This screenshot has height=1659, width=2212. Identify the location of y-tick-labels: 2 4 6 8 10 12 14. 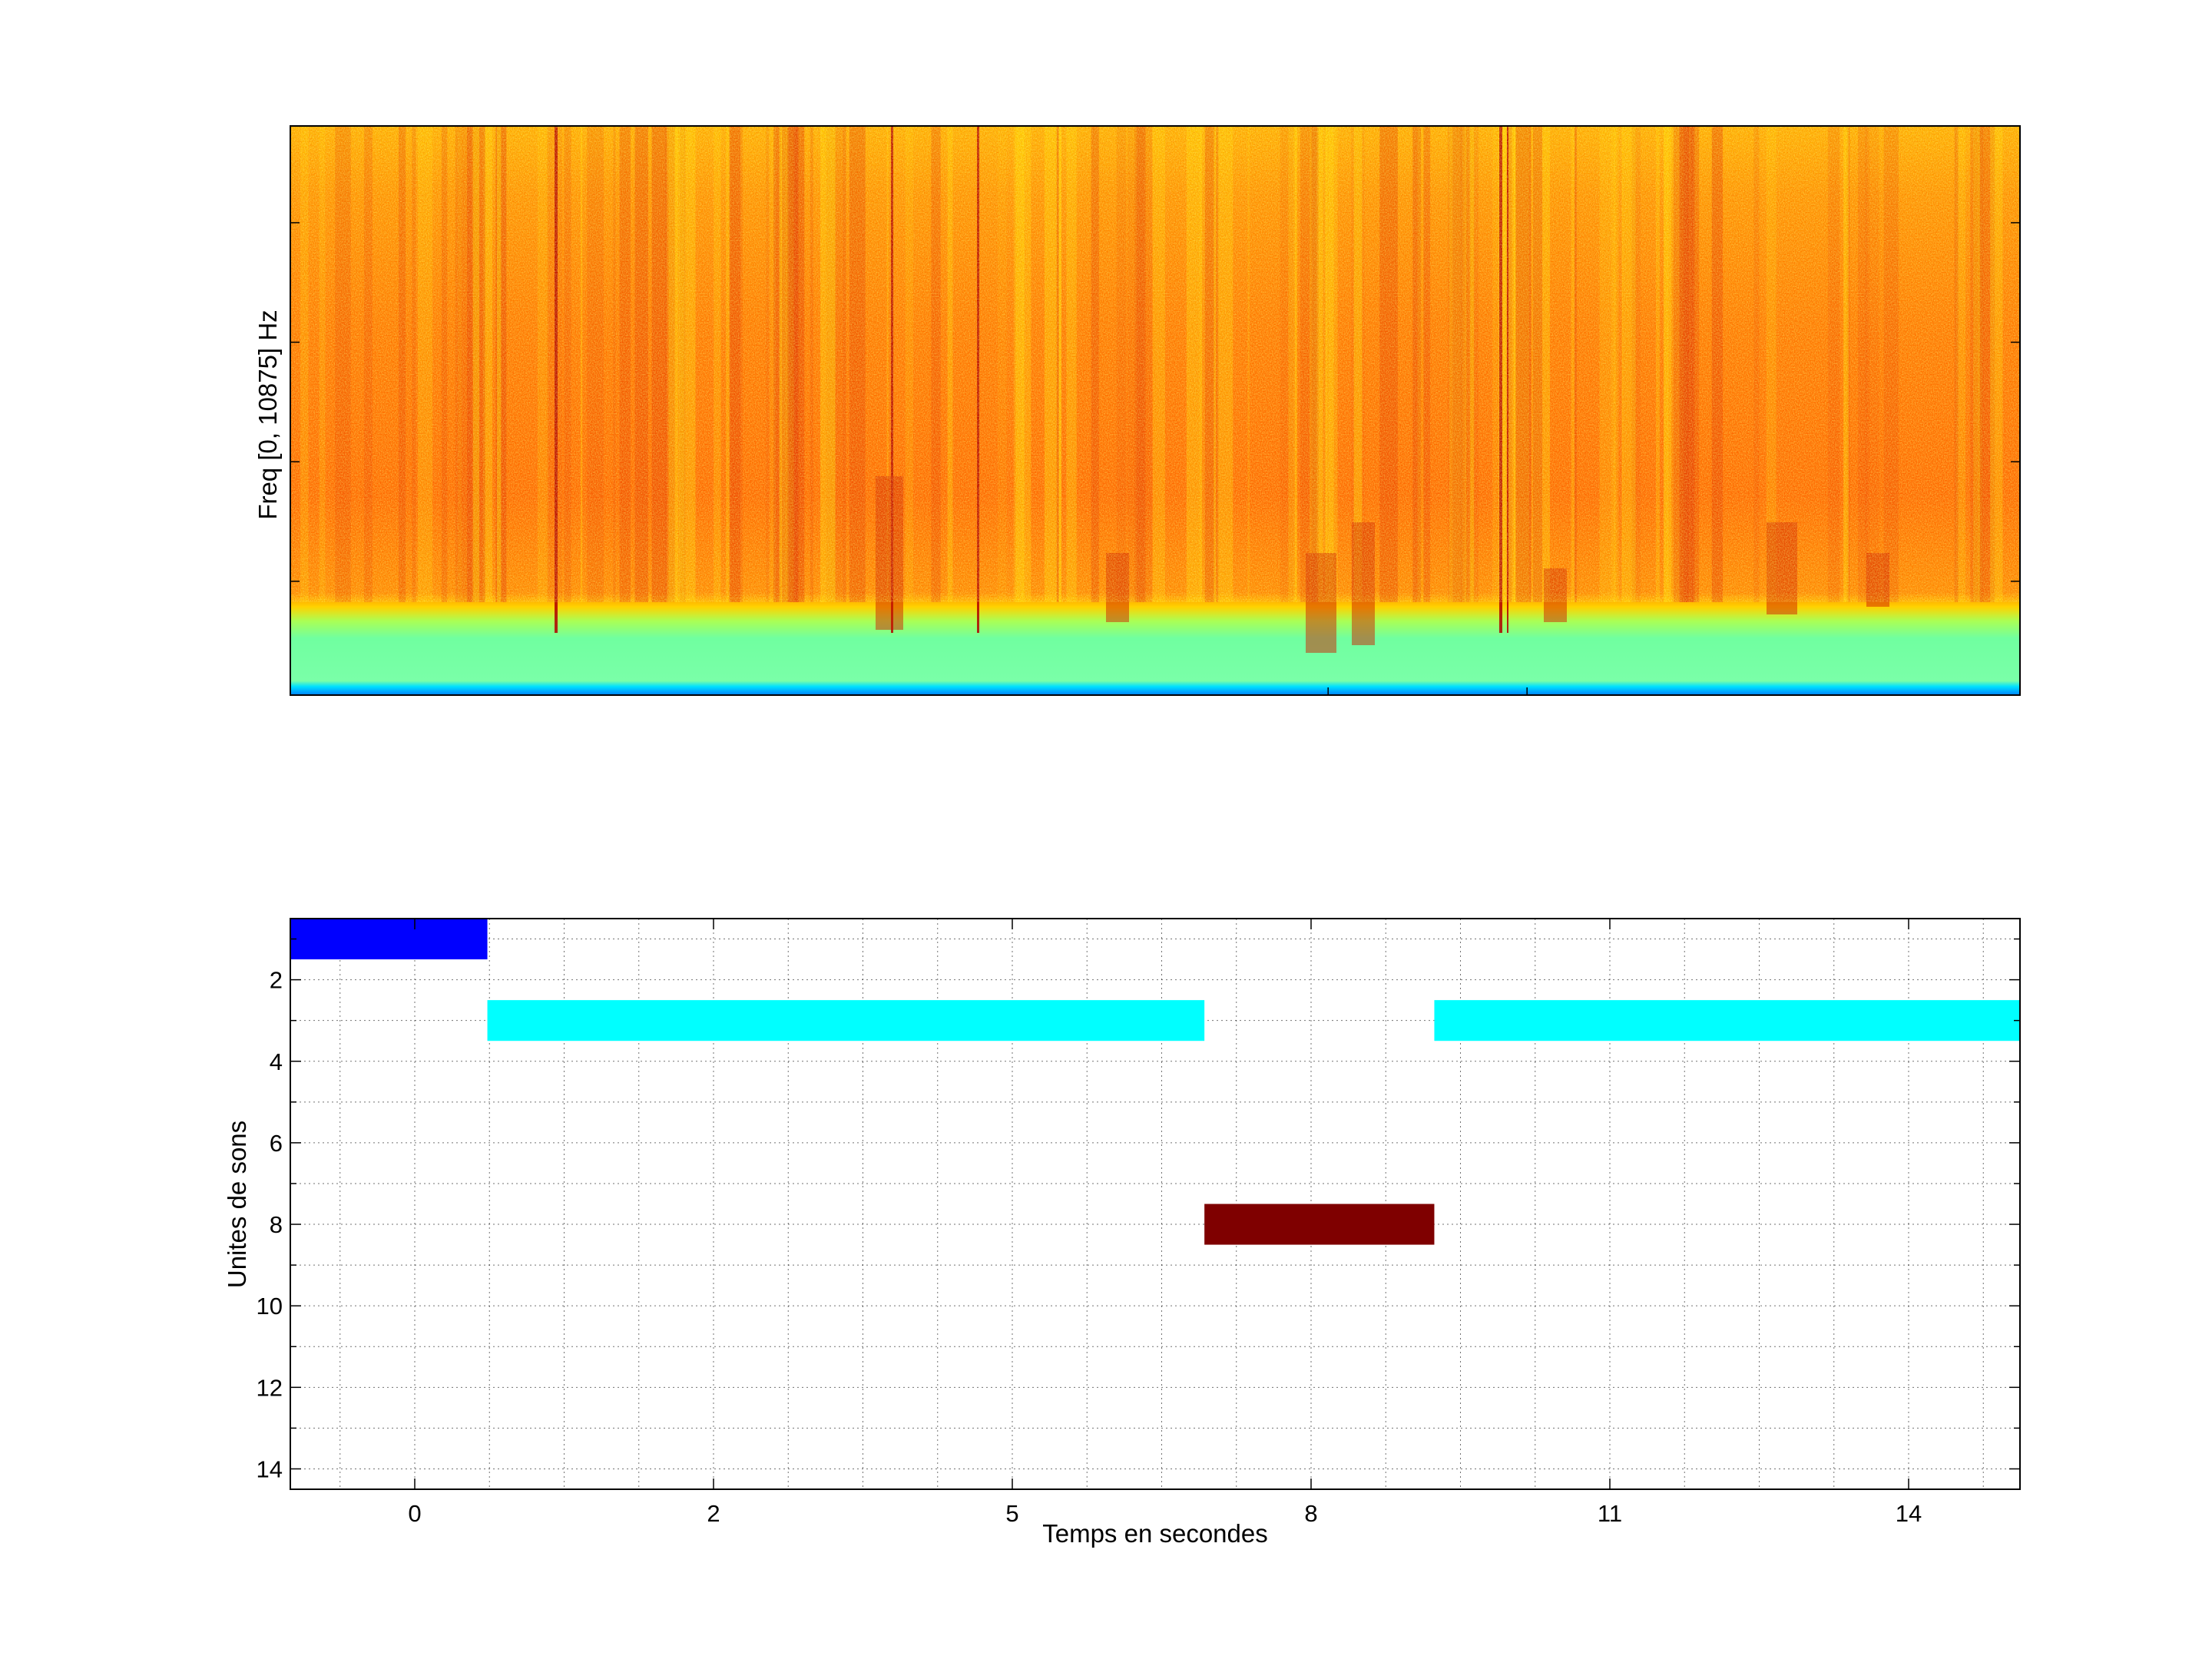
(270, 1225).